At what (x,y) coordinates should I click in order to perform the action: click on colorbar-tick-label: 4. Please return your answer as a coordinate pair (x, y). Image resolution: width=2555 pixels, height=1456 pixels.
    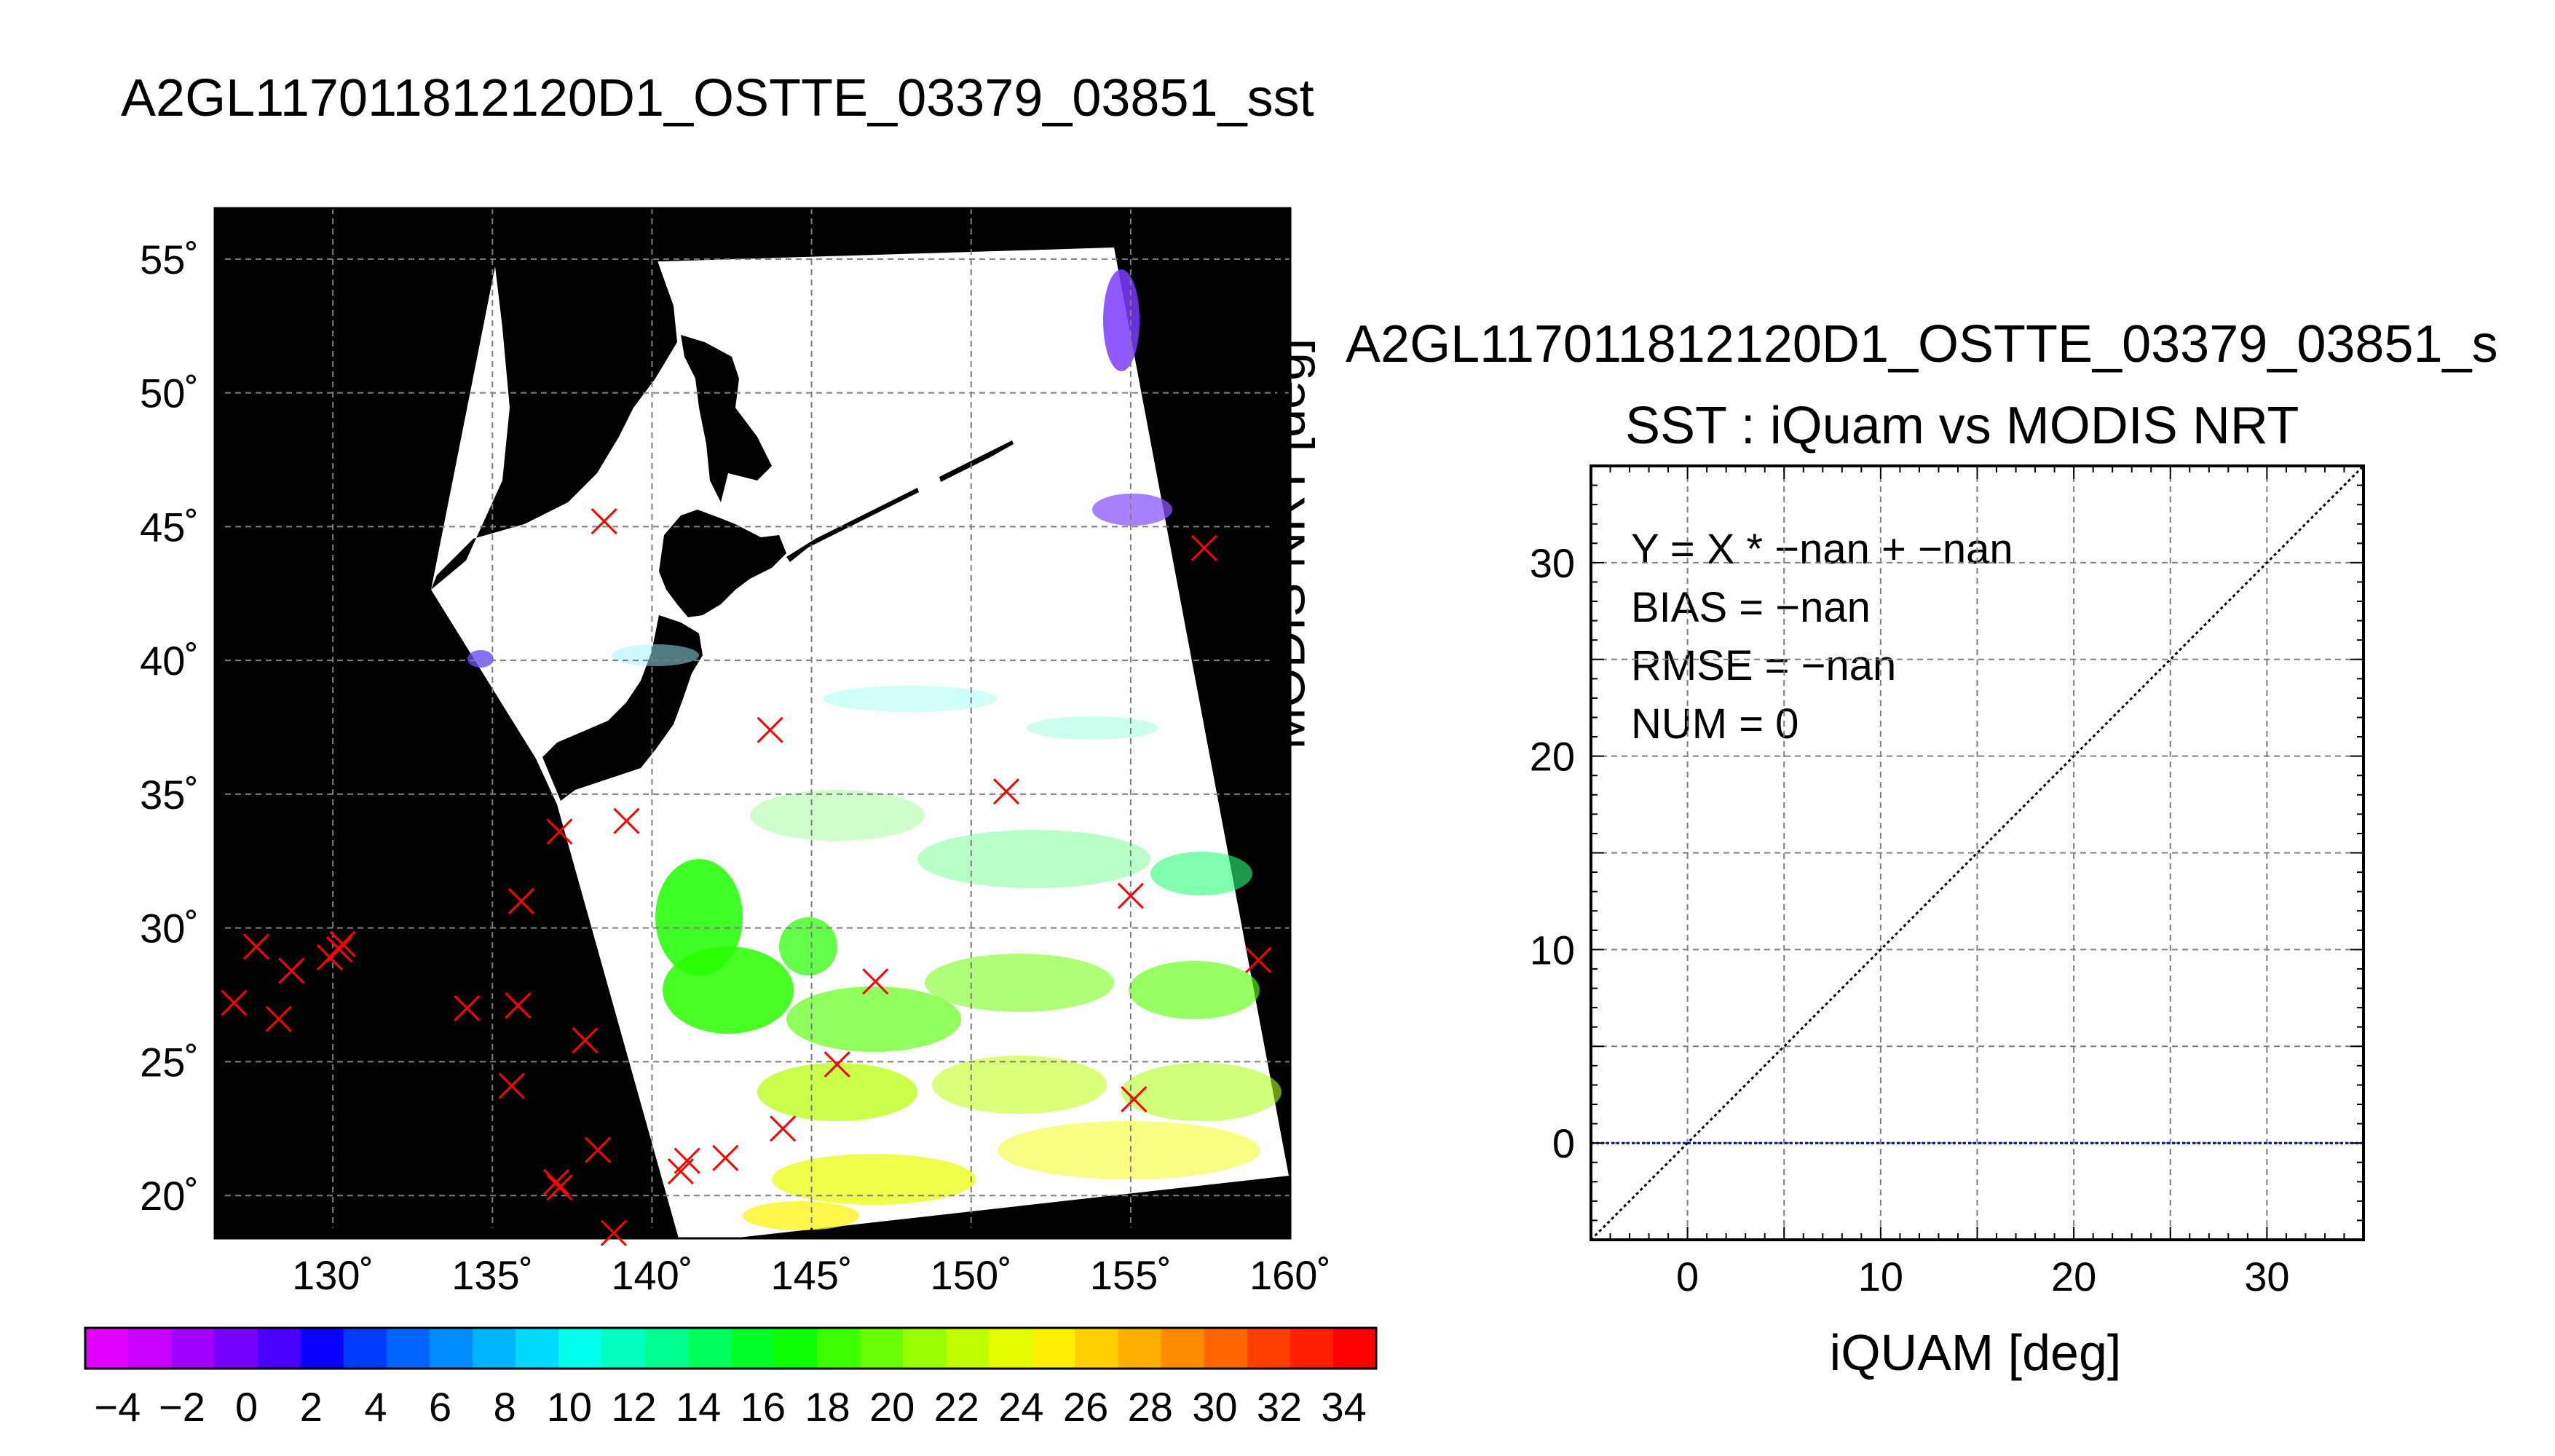
    Looking at the image, I should click on (375, 1407).